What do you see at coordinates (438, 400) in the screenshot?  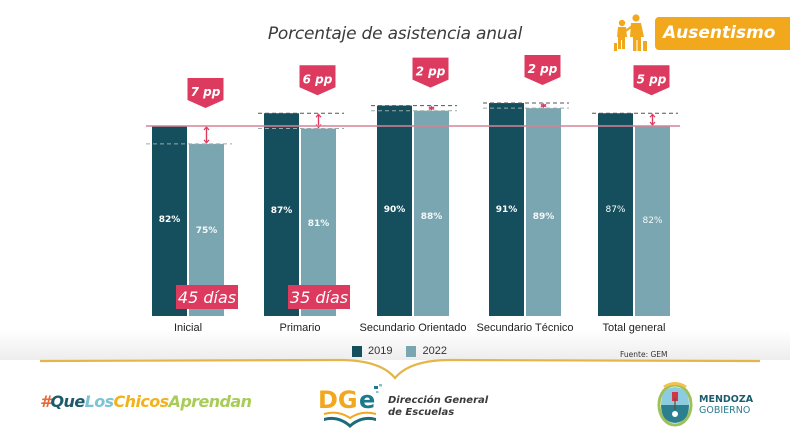 I see `dge-line-1: Dirección General` at bounding box center [438, 400].